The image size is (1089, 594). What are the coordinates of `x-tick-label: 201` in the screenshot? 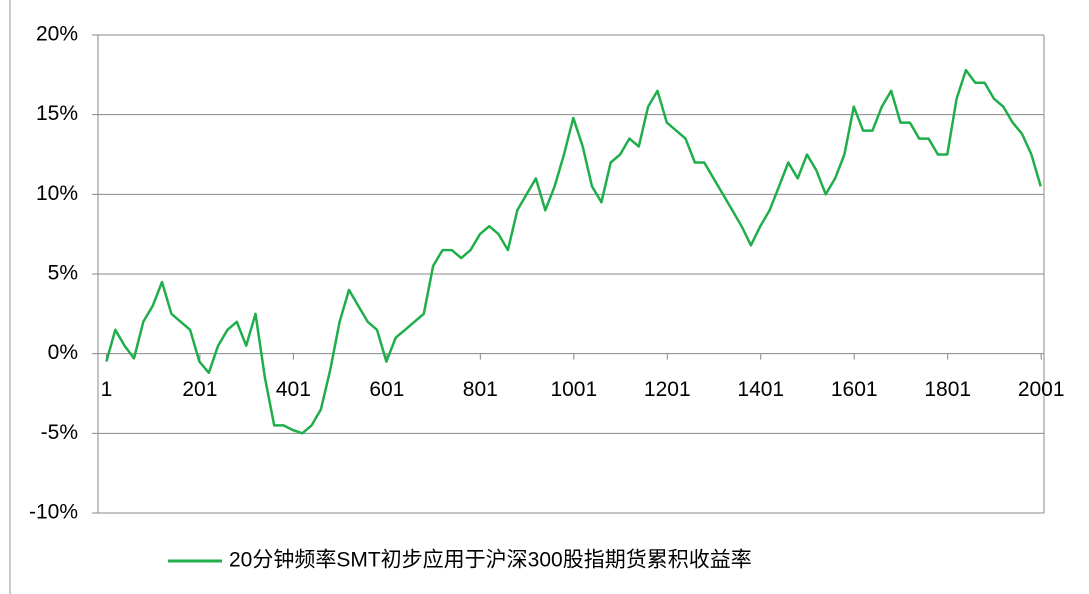 It's located at (199, 389).